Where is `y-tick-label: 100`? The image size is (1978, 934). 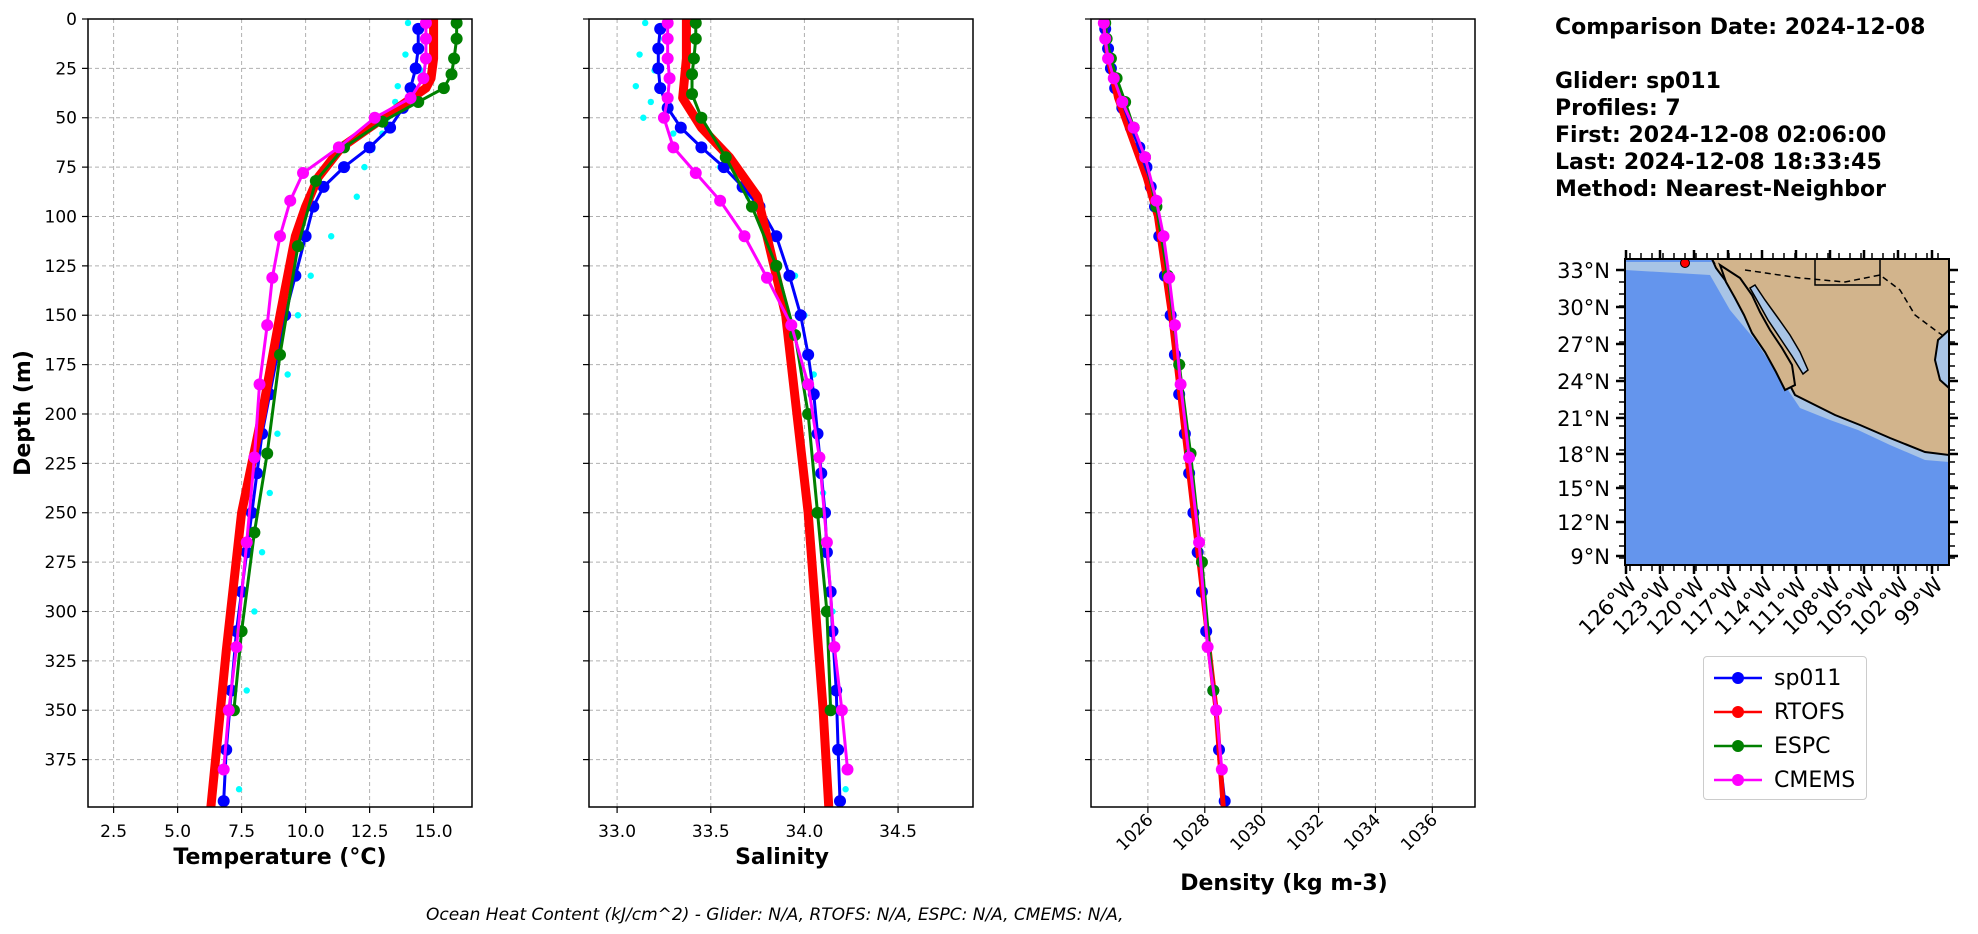
y-tick-label: 100 is located at coordinates (61, 217).